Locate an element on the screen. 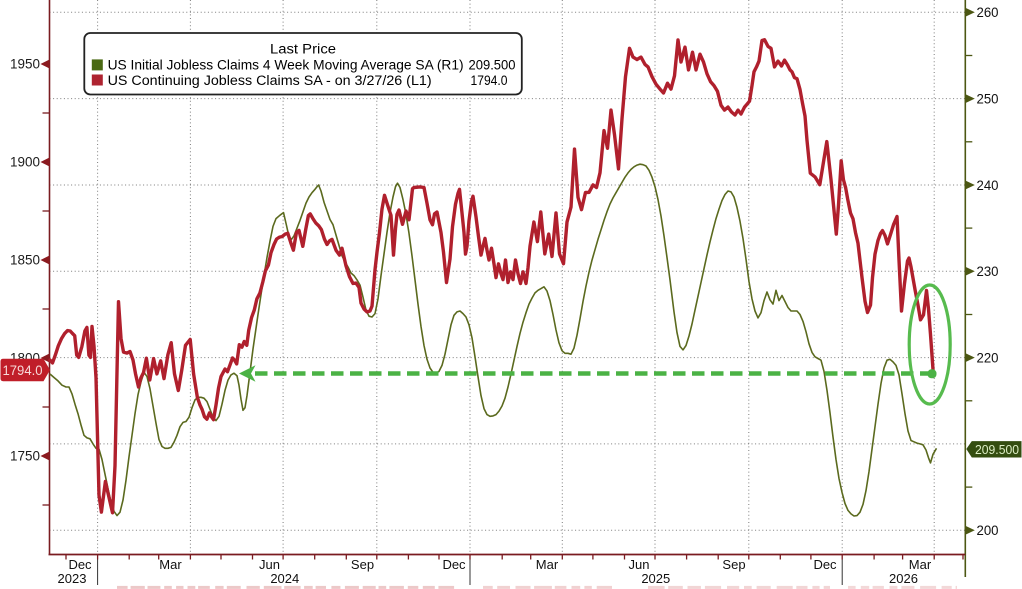 Image resolution: width=1022 pixels, height=589 pixels. svg-text: 220 is located at coordinates (988, 357).